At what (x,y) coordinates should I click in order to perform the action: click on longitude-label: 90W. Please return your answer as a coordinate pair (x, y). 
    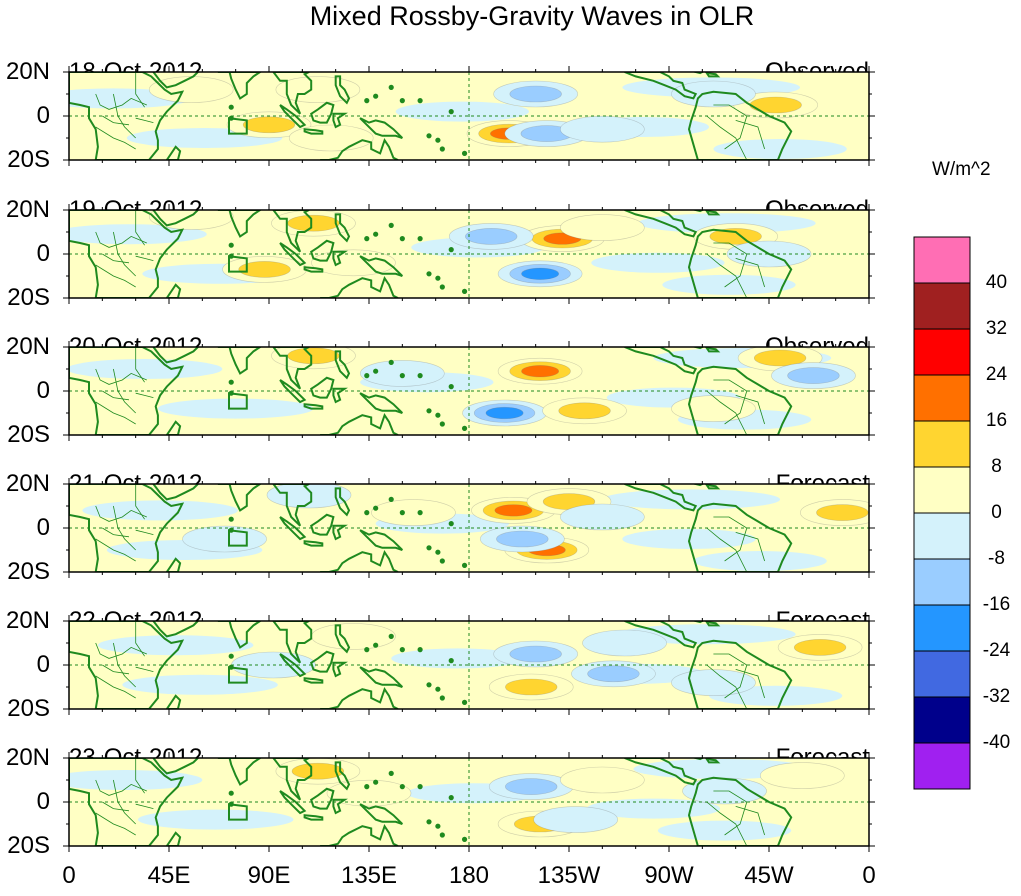
    Looking at the image, I should click on (669, 875).